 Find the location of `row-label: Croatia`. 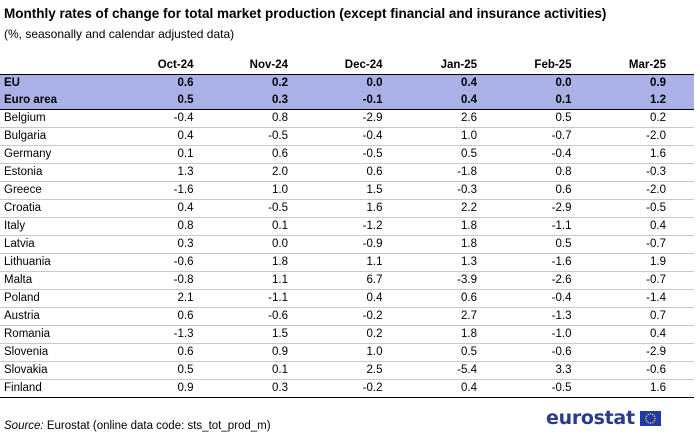

row-label: Croatia is located at coordinates (63, 208).